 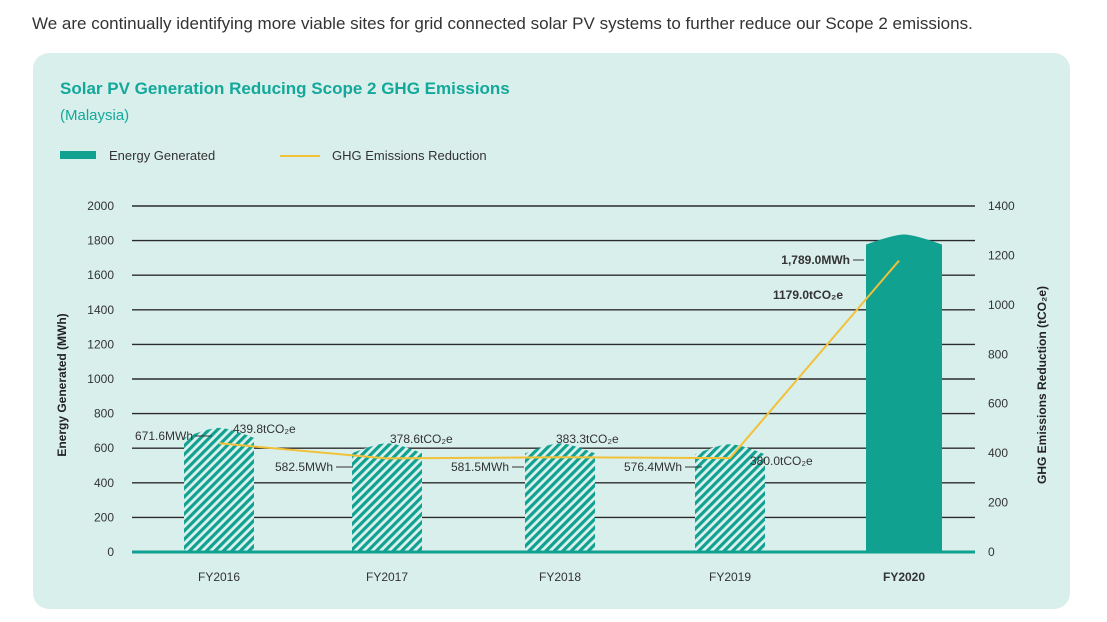 What do you see at coordinates (78, 155) in the screenshot?
I see `legend-swatch-energy` at bounding box center [78, 155].